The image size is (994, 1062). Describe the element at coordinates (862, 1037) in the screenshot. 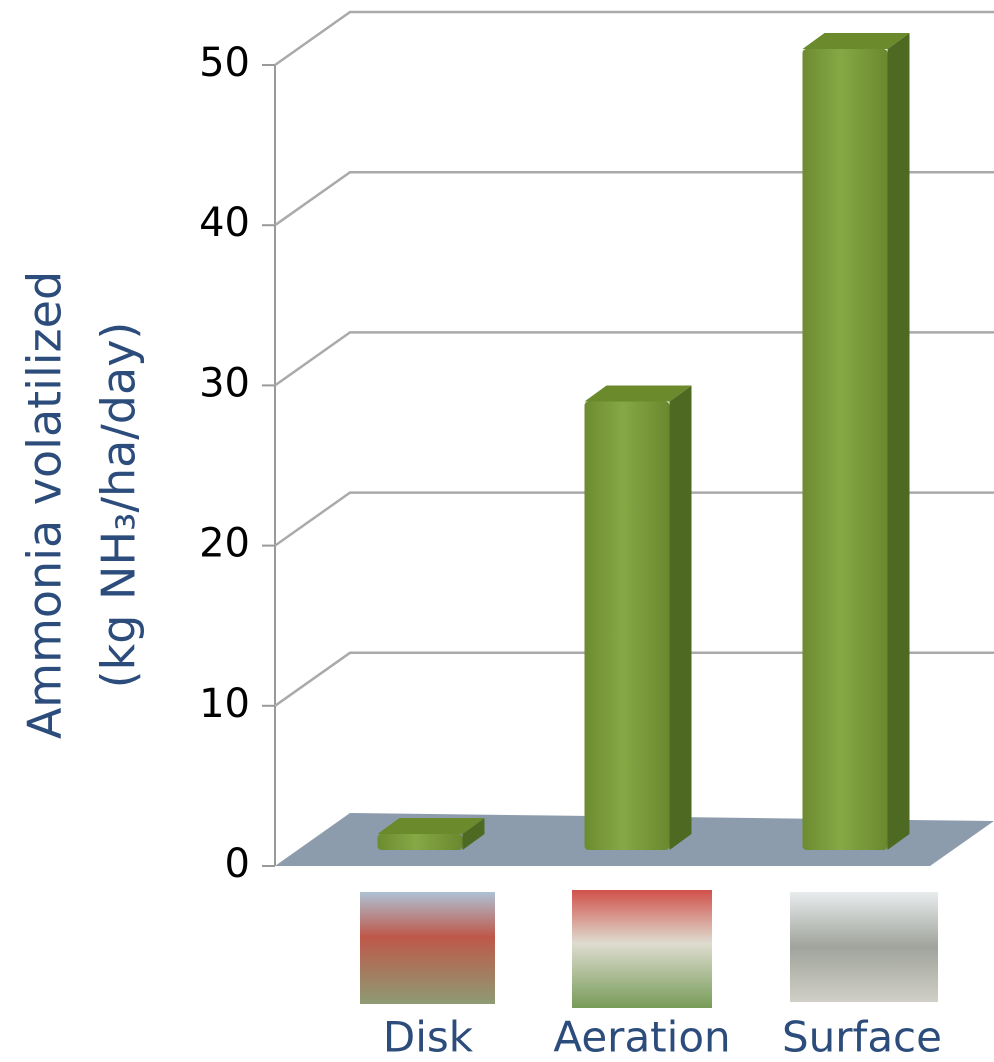

I see `x-tick-label: Surface` at that location.